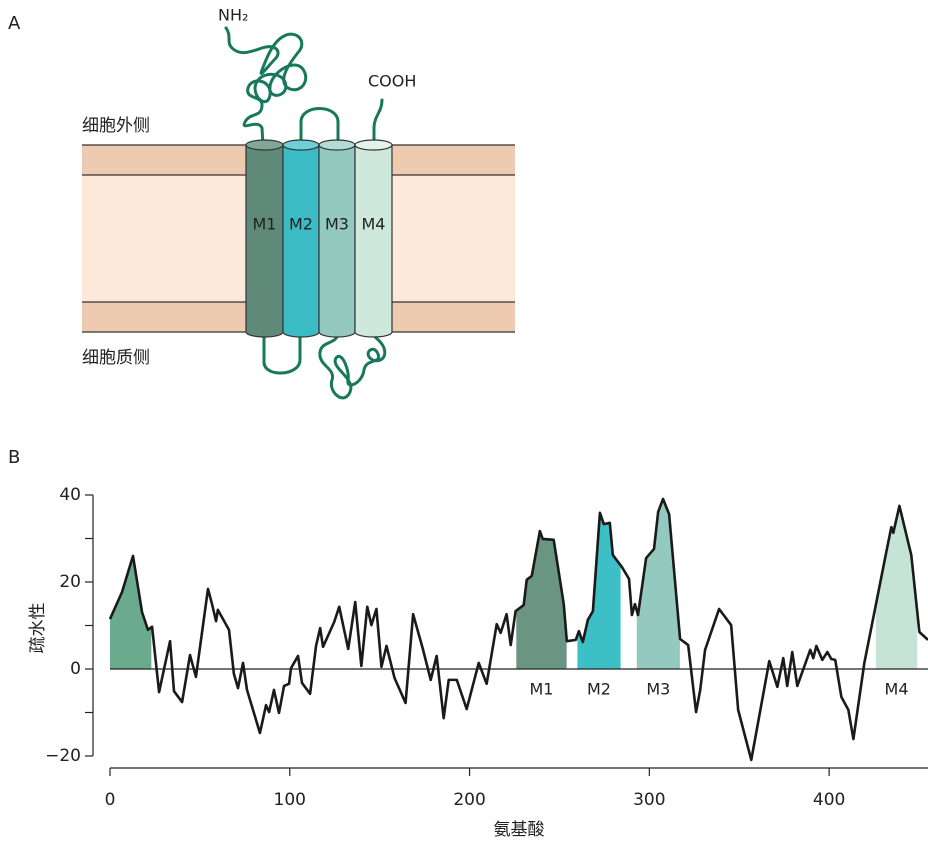 The image size is (928, 855). Describe the element at coordinates (599, 689) in the screenshot. I see `region-label: M2` at that location.